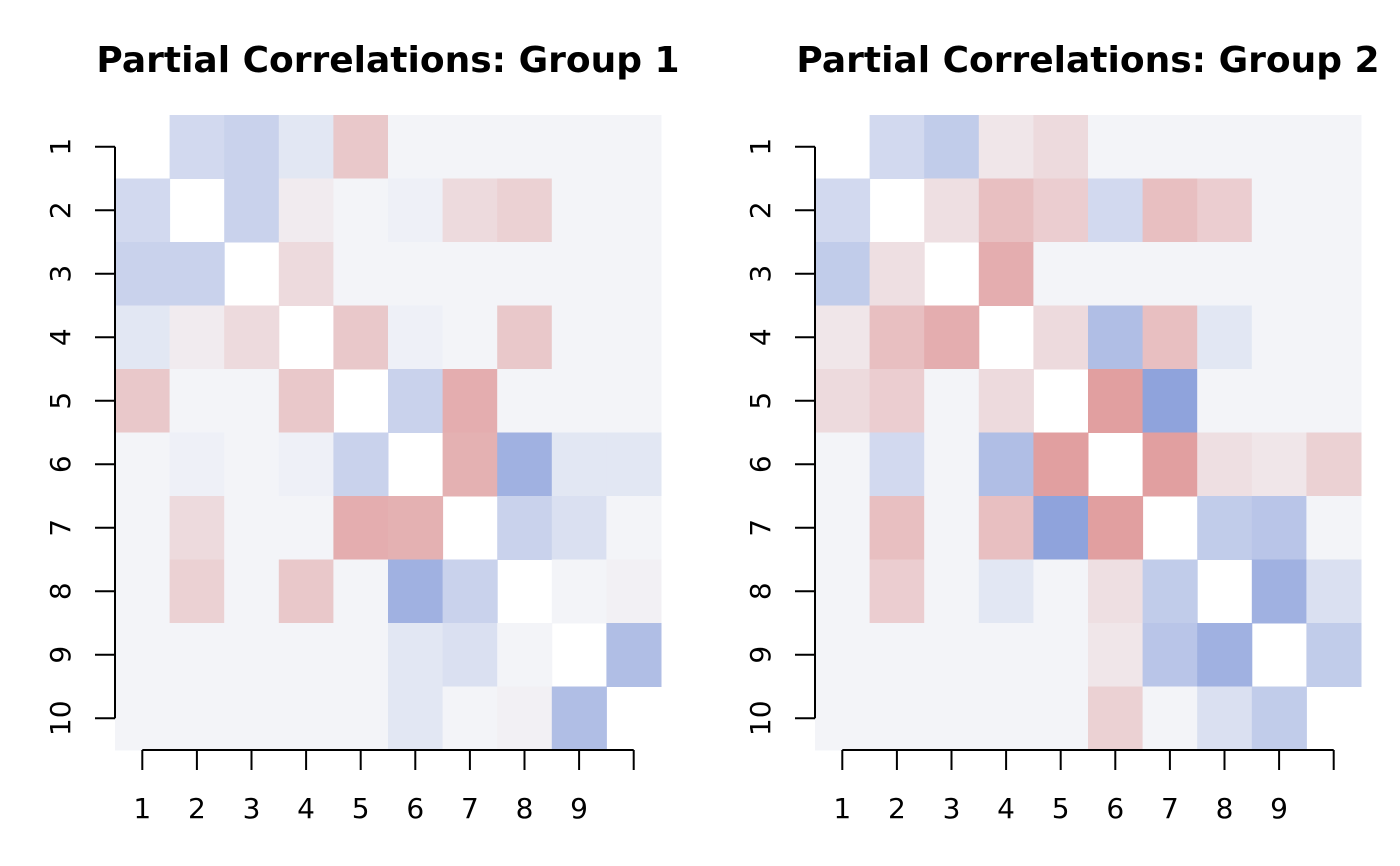  I want to click on x-tick-label: 7, so click(1170, 808).